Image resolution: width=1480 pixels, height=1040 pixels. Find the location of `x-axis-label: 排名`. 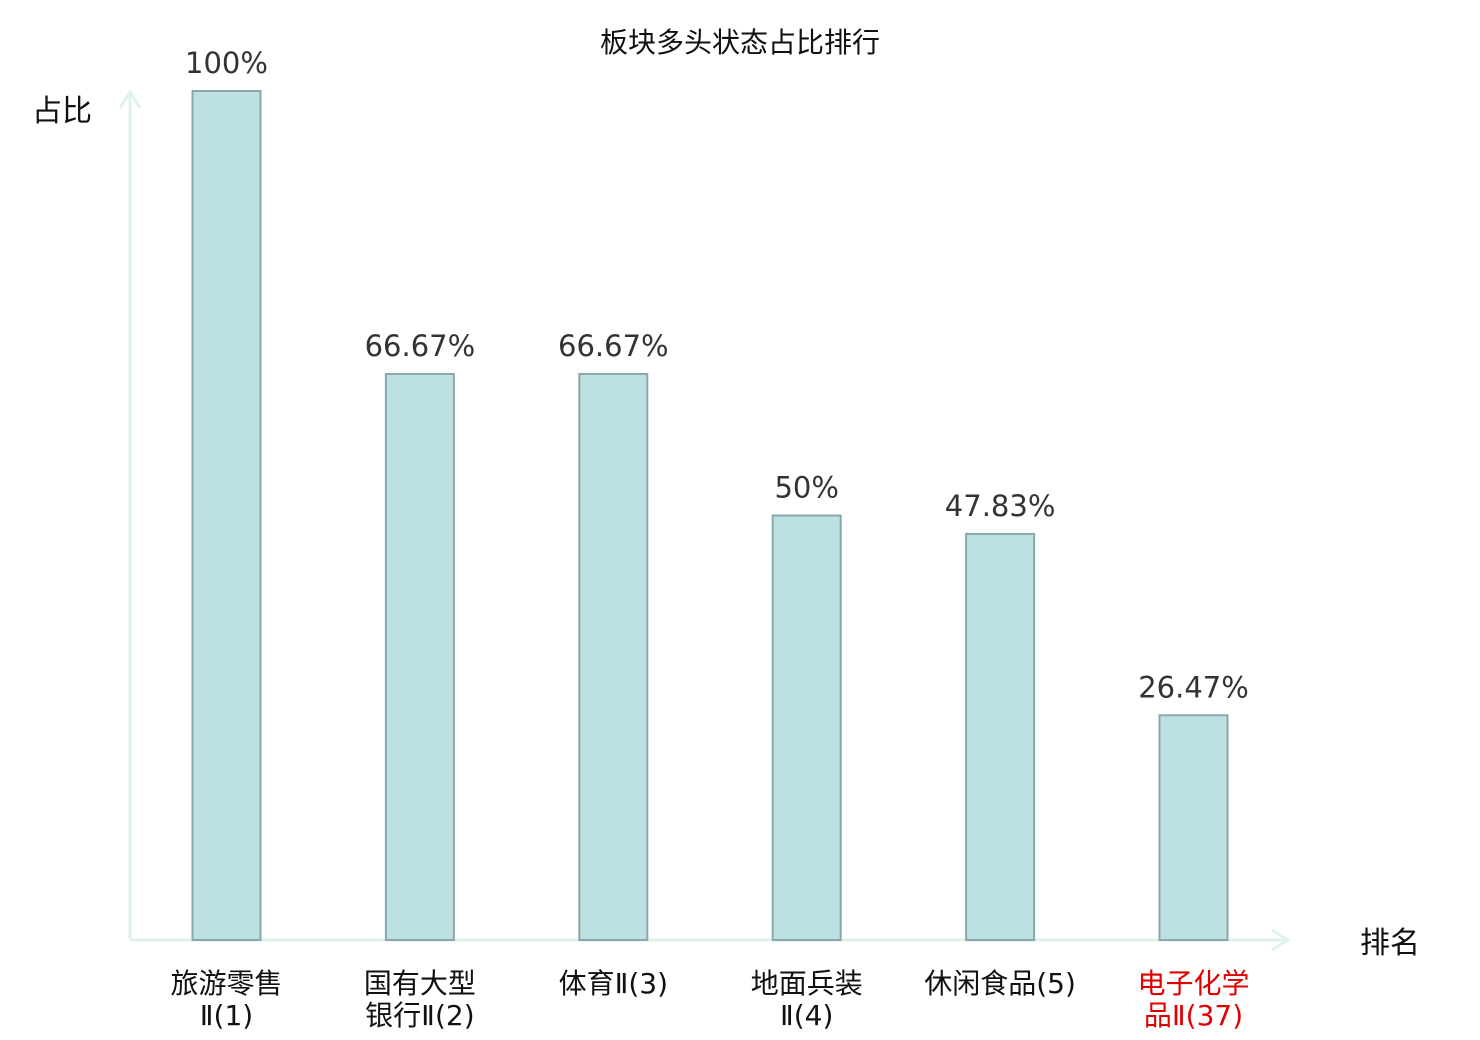

x-axis-label: 排名 is located at coordinates (1390, 943).